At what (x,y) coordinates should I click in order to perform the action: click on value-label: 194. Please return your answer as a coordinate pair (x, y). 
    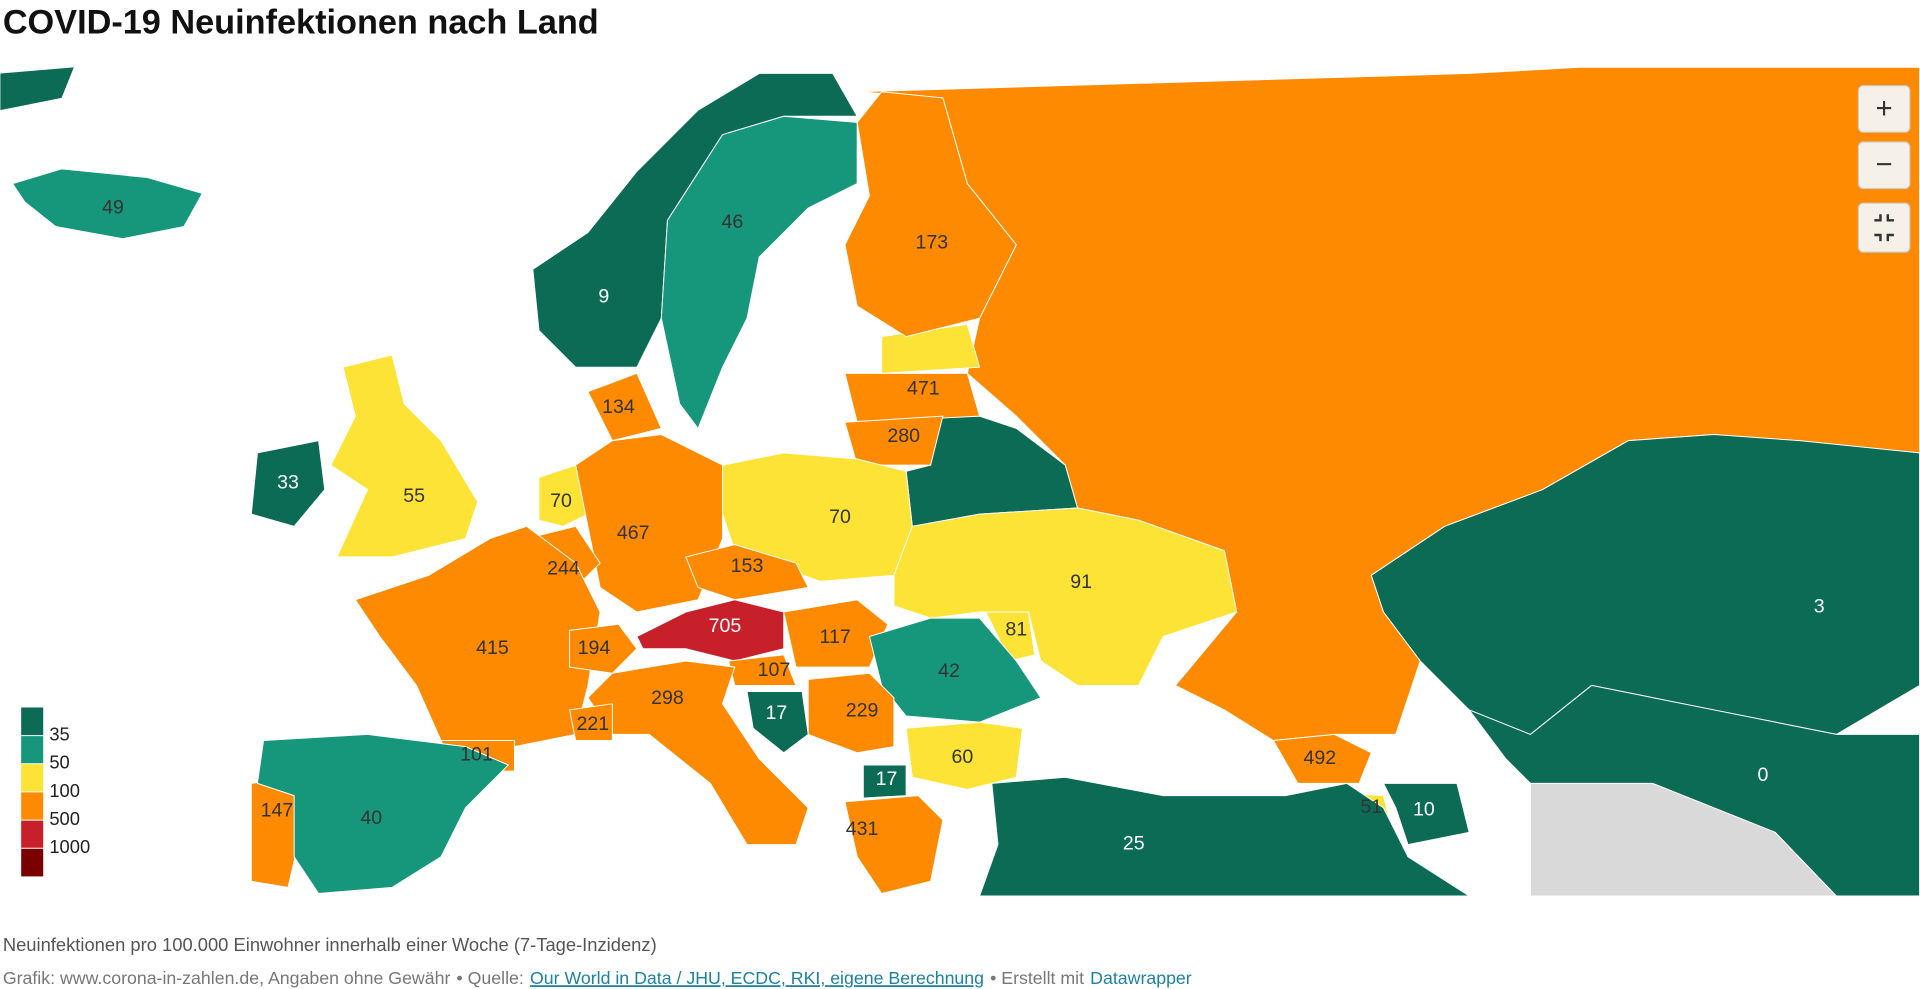
    Looking at the image, I should click on (594, 648).